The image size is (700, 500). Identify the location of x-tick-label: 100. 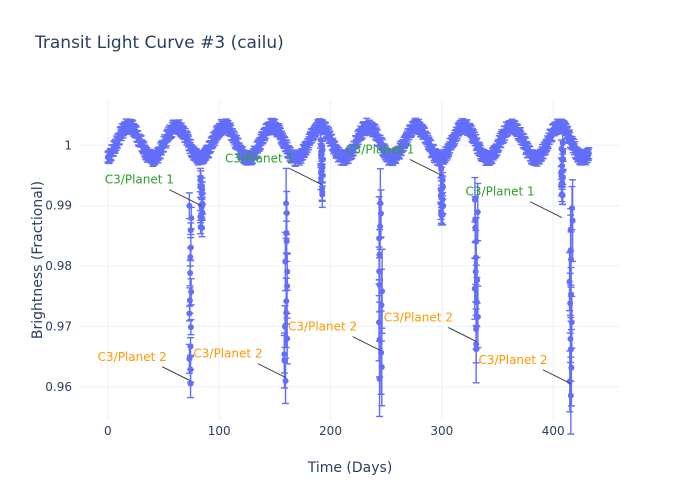
(219, 431).